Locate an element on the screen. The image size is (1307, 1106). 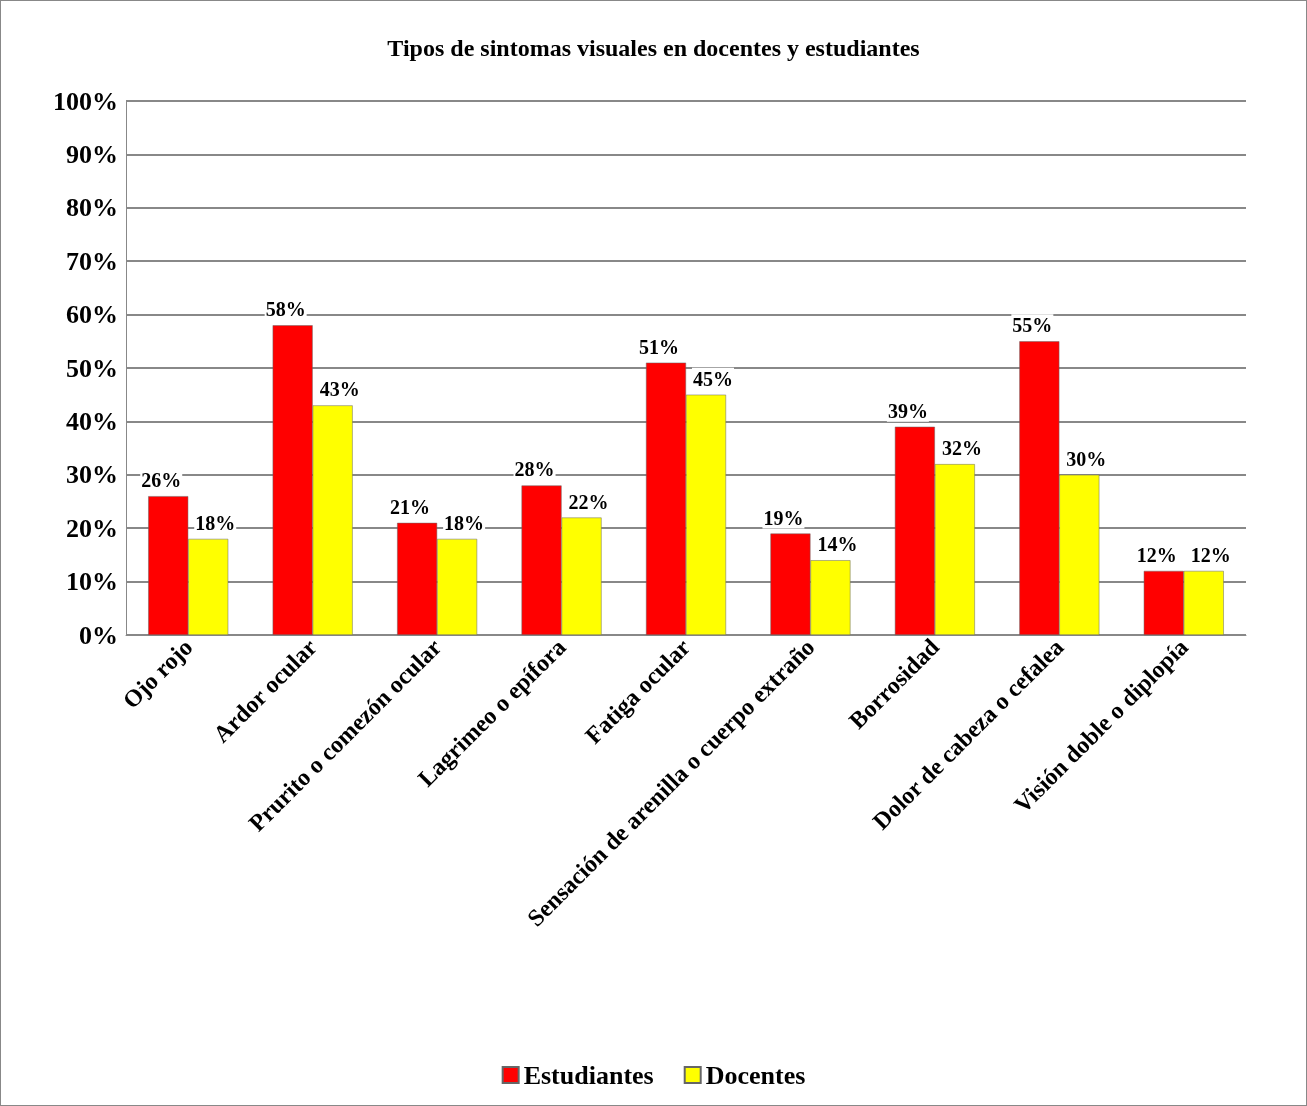
data-label: 43% is located at coordinates (339, 389).